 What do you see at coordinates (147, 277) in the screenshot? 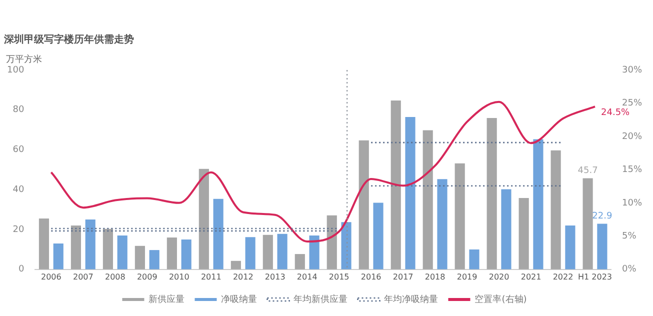
I see `x-tick-label: 2009` at bounding box center [147, 277].